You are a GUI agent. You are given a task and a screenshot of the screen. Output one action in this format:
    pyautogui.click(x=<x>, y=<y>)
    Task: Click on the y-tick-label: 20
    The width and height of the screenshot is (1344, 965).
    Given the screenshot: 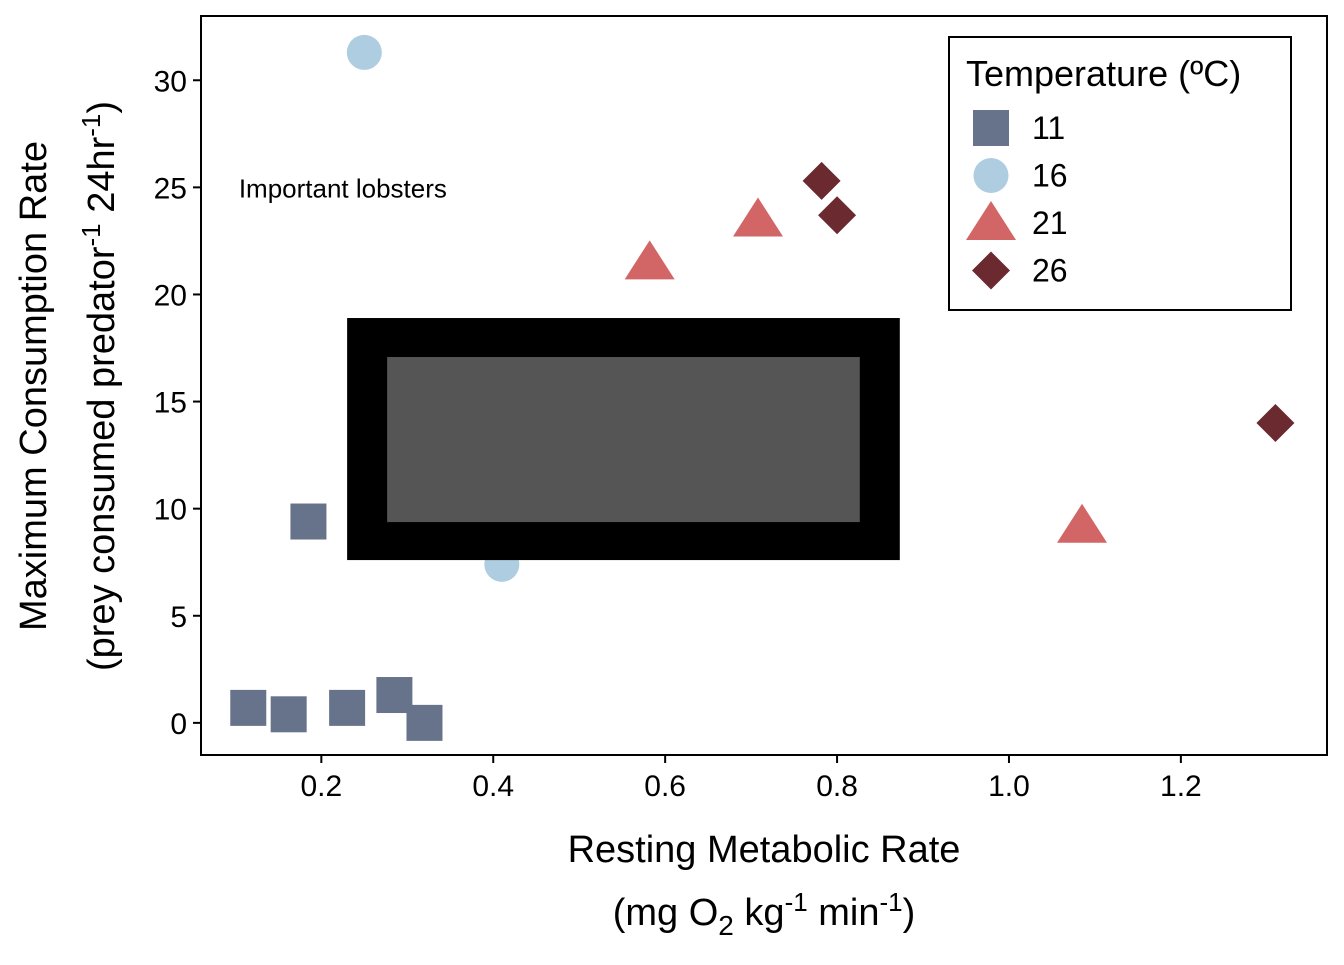 What is the action you would take?
    pyautogui.click(x=170, y=295)
    